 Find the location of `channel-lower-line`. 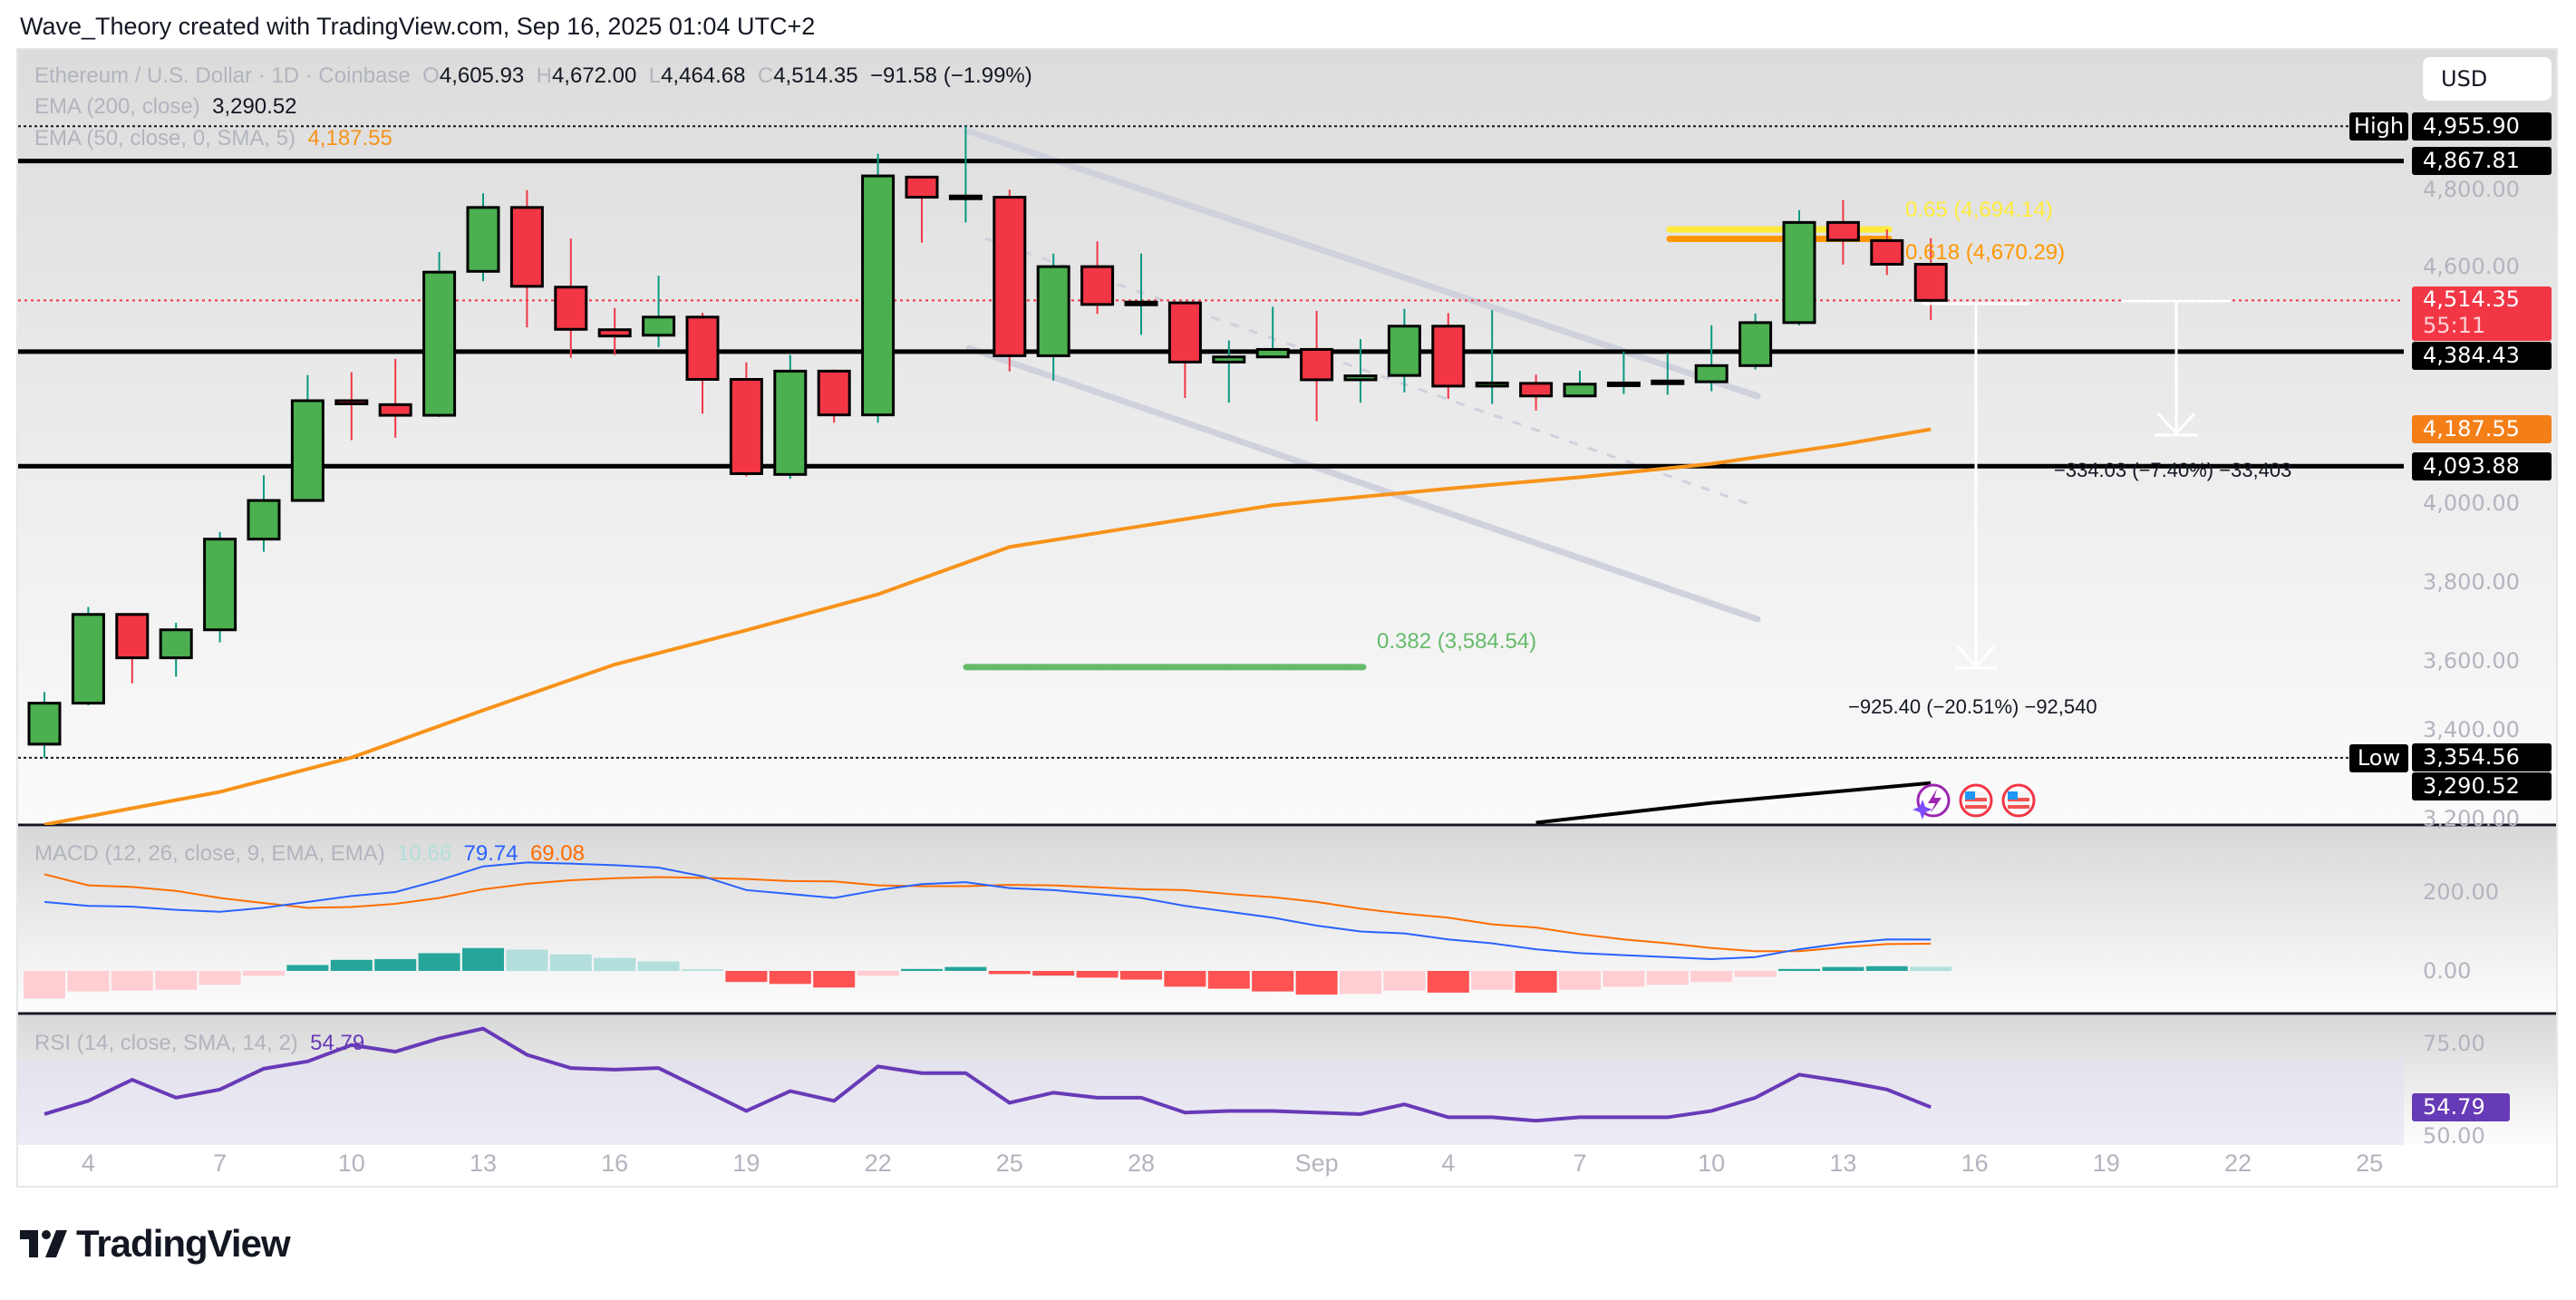

channel-lower-line is located at coordinates (1363, 484).